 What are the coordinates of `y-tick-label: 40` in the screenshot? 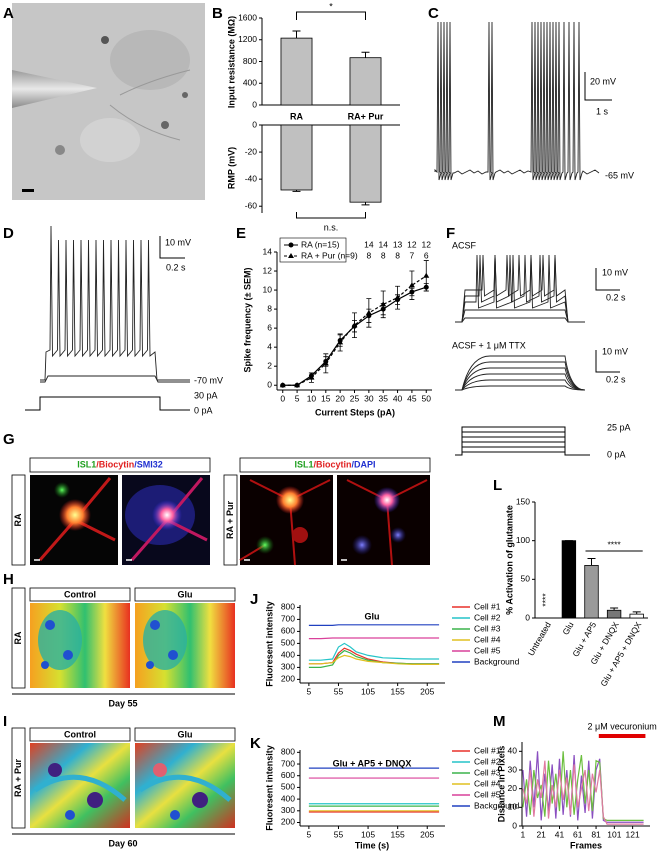 It's located at (513, 751).